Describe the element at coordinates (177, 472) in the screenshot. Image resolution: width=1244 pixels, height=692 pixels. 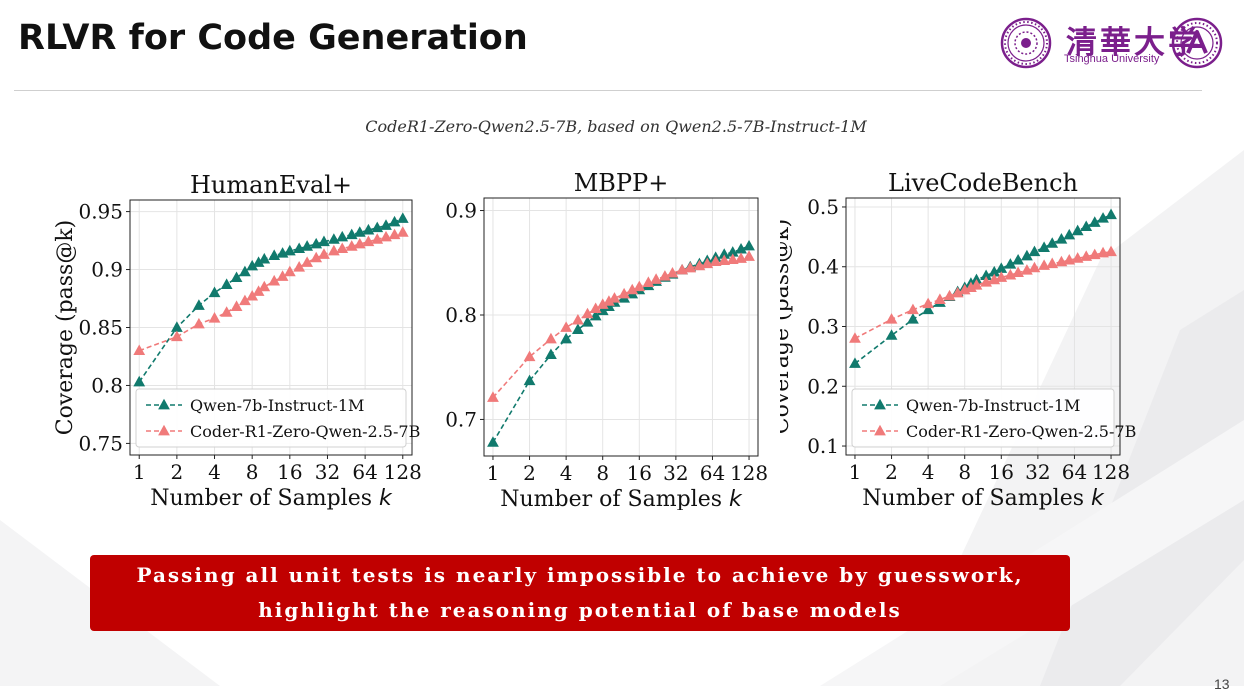
I see `x-tick-label: 2` at that location.